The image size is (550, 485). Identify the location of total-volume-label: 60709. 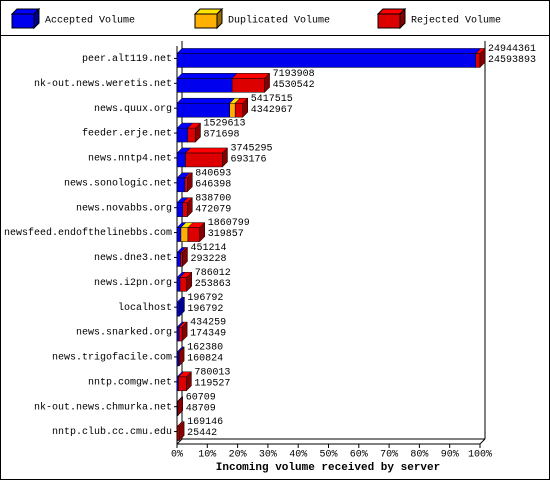
(201, 397).